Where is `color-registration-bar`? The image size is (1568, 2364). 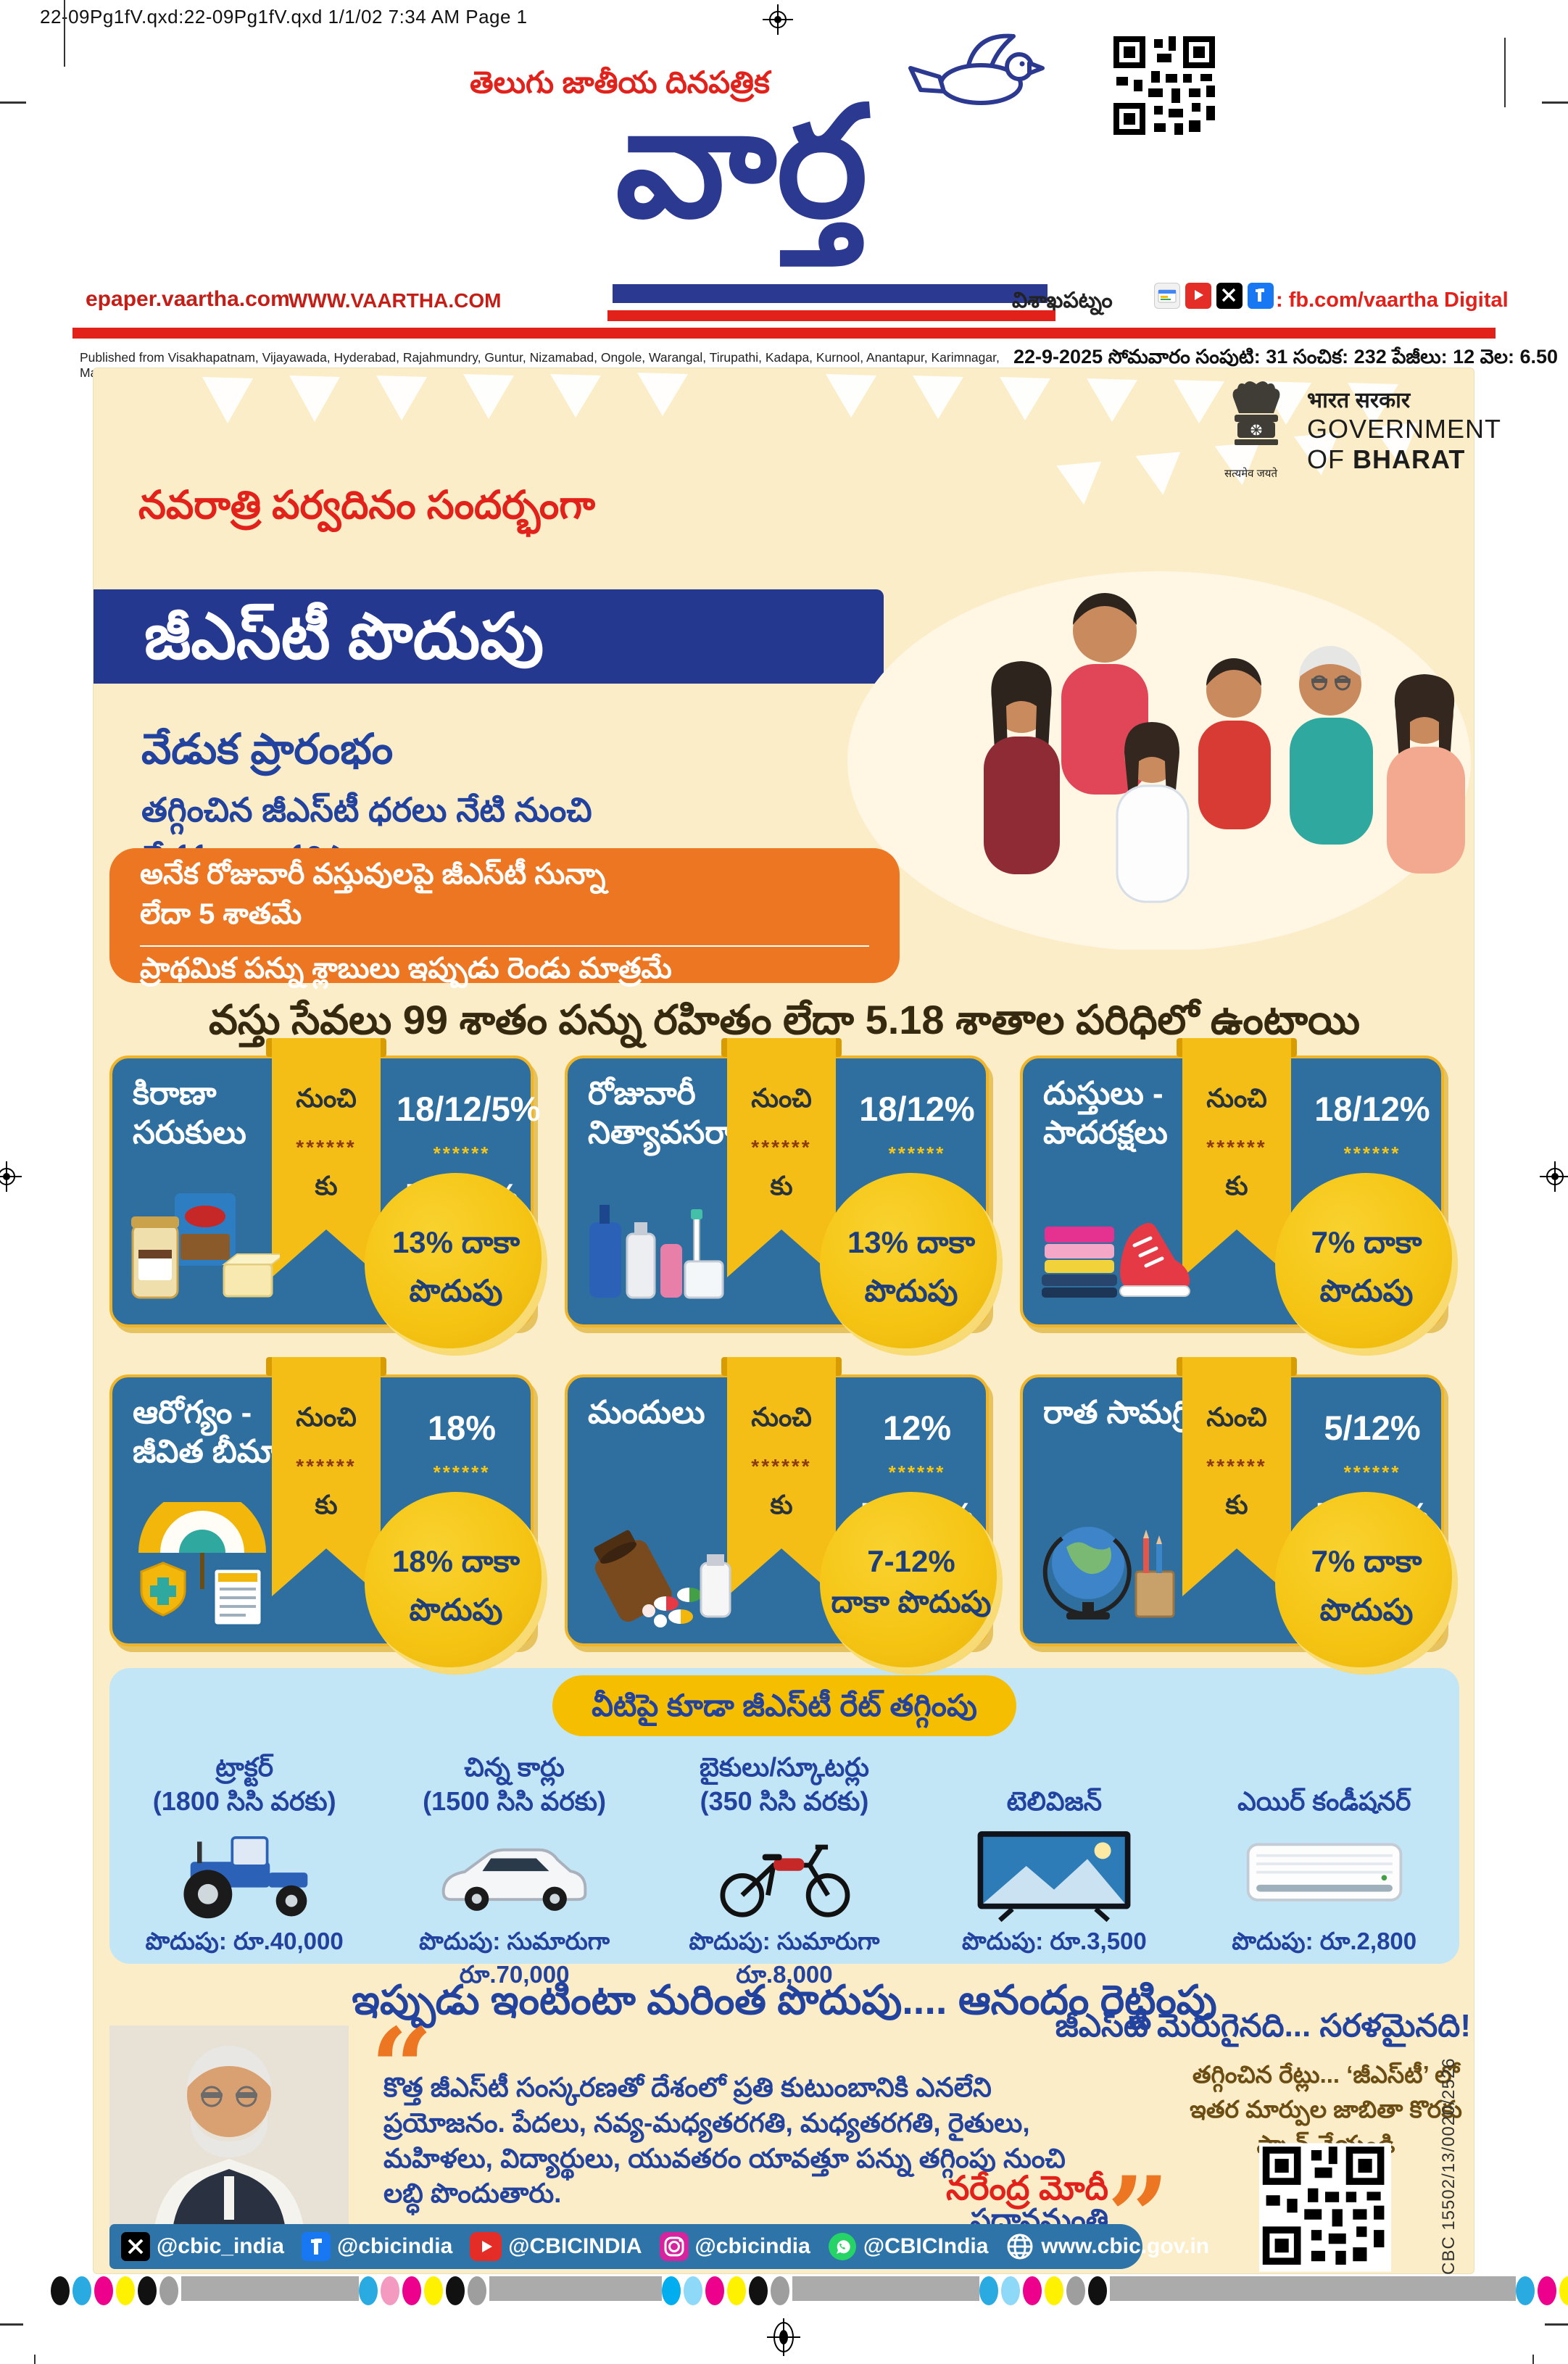
color-registration-bar is located at coordinates (810, 2291).